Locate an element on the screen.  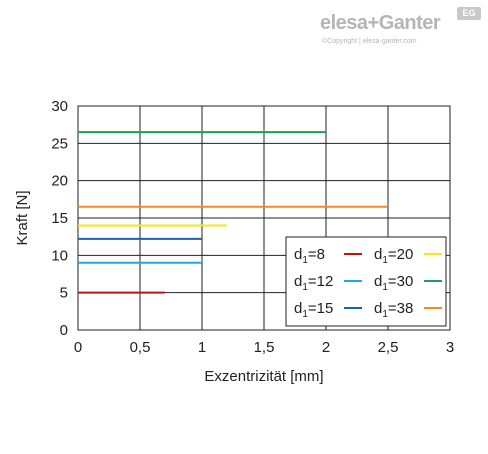
legend-box is located at coordinates (366, 281).